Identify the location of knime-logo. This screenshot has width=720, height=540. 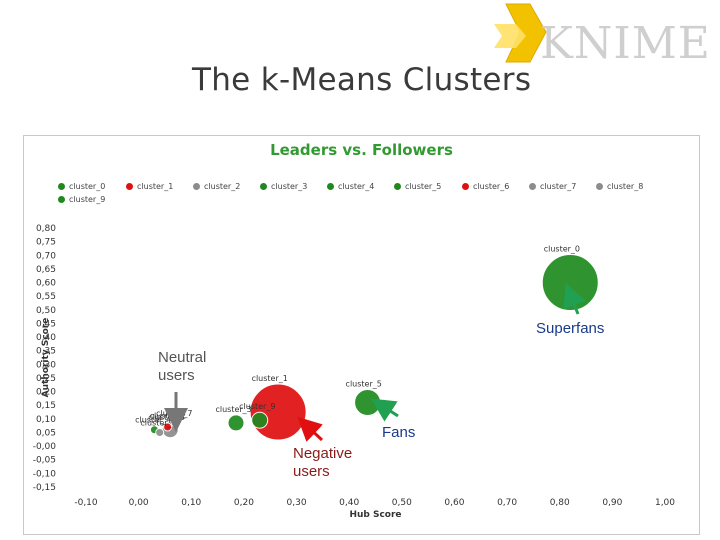
(597, 35).